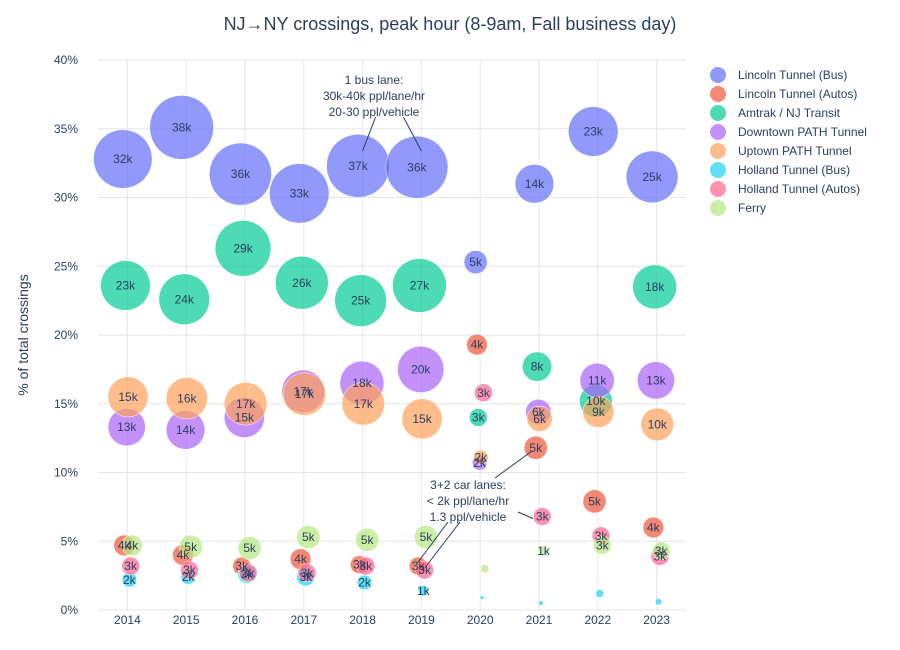  Describe the element at coordinates (374, 96) in the screenshot. I see `annotation-text-line: 30k-40k ppl/lane/hr` at that location.